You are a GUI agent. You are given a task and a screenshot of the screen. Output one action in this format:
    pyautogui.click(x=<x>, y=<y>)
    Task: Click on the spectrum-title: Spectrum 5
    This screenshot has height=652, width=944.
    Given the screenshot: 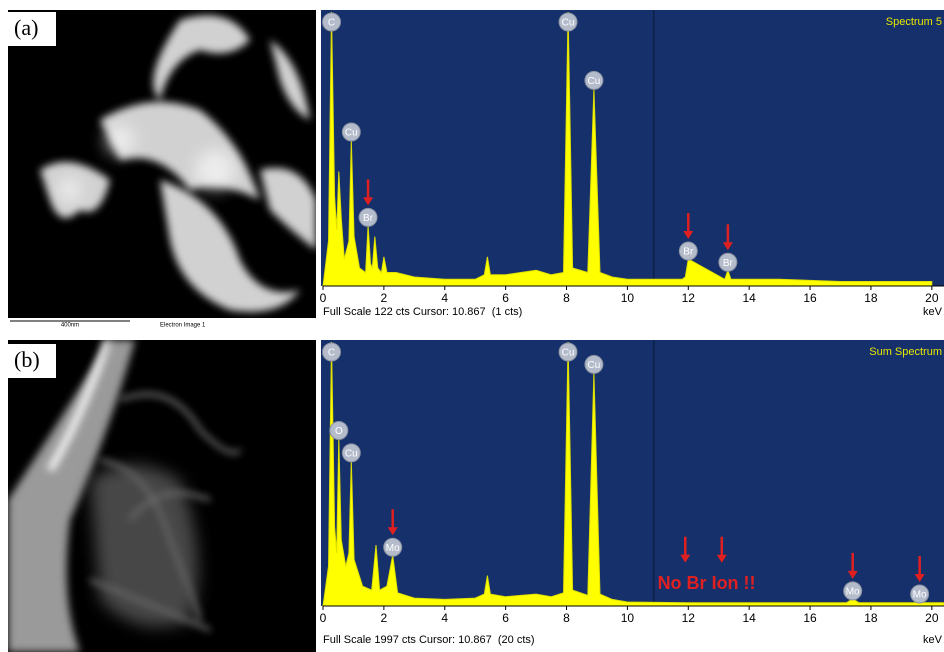 What is the action you would take?
    pyautogui.click(x=914, y=22)
    